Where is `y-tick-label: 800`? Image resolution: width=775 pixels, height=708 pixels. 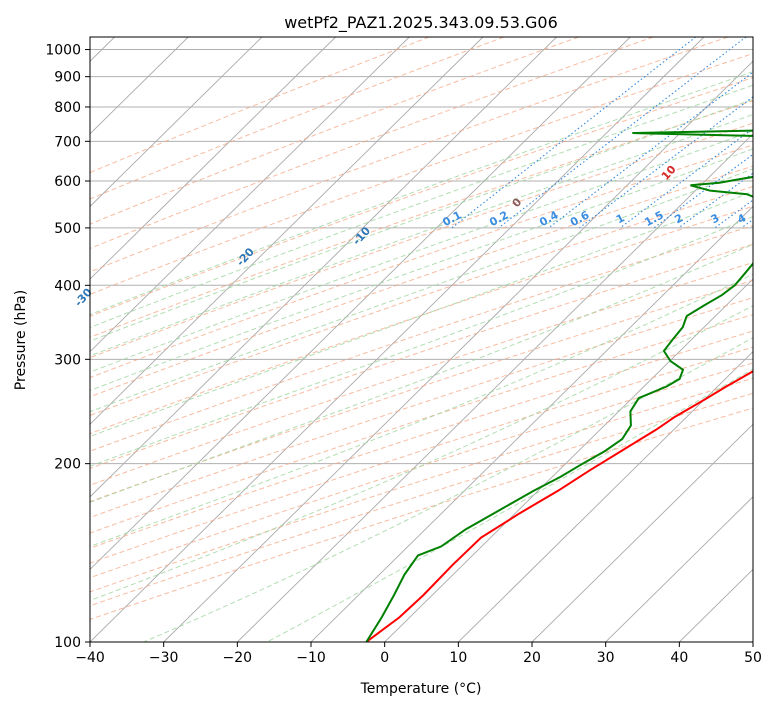 y-tick-label: 800 is located at coordinates (67, 108).